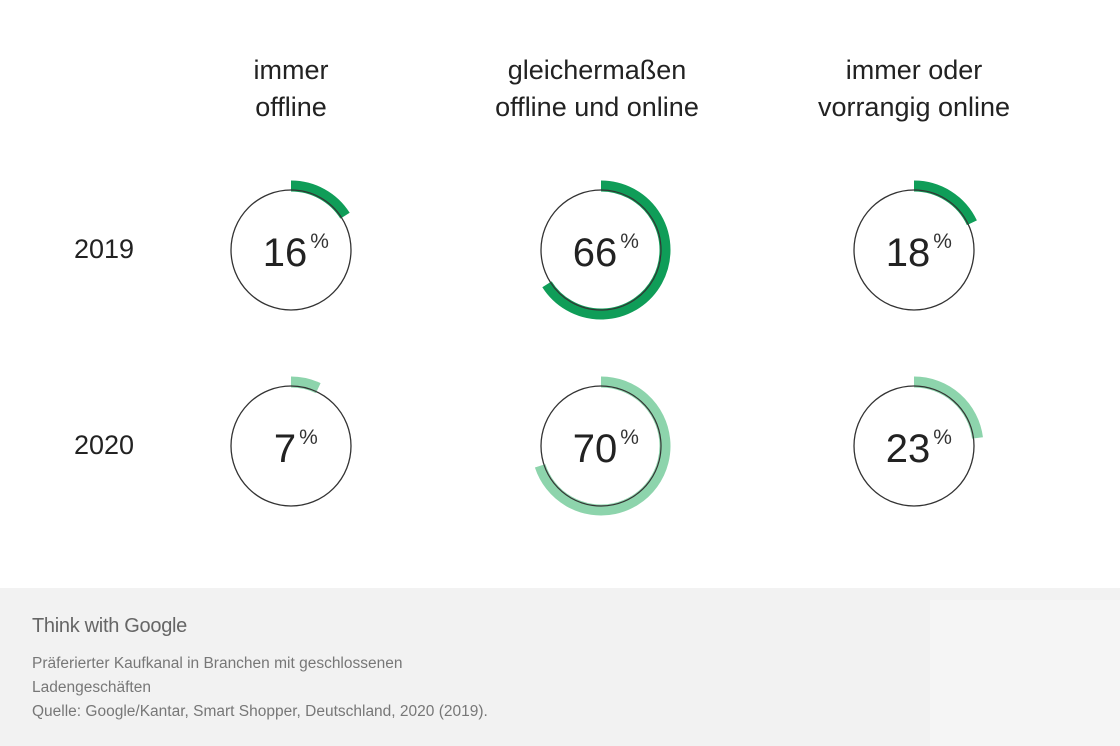 The image size is (1120, 746). I want to click on column-header-line: vorrangig online, so click(914, 107).